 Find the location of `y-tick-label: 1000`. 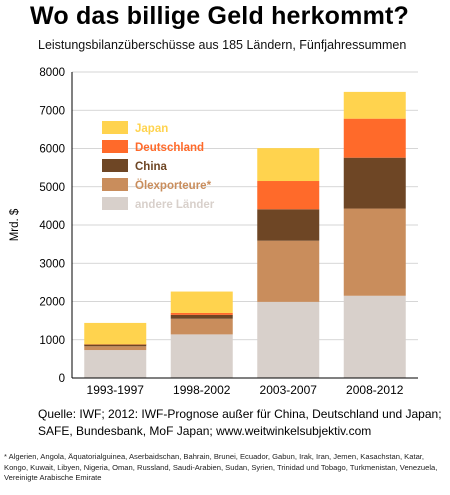

y-tick-label: 1000 is located at coordinates (52, 341).